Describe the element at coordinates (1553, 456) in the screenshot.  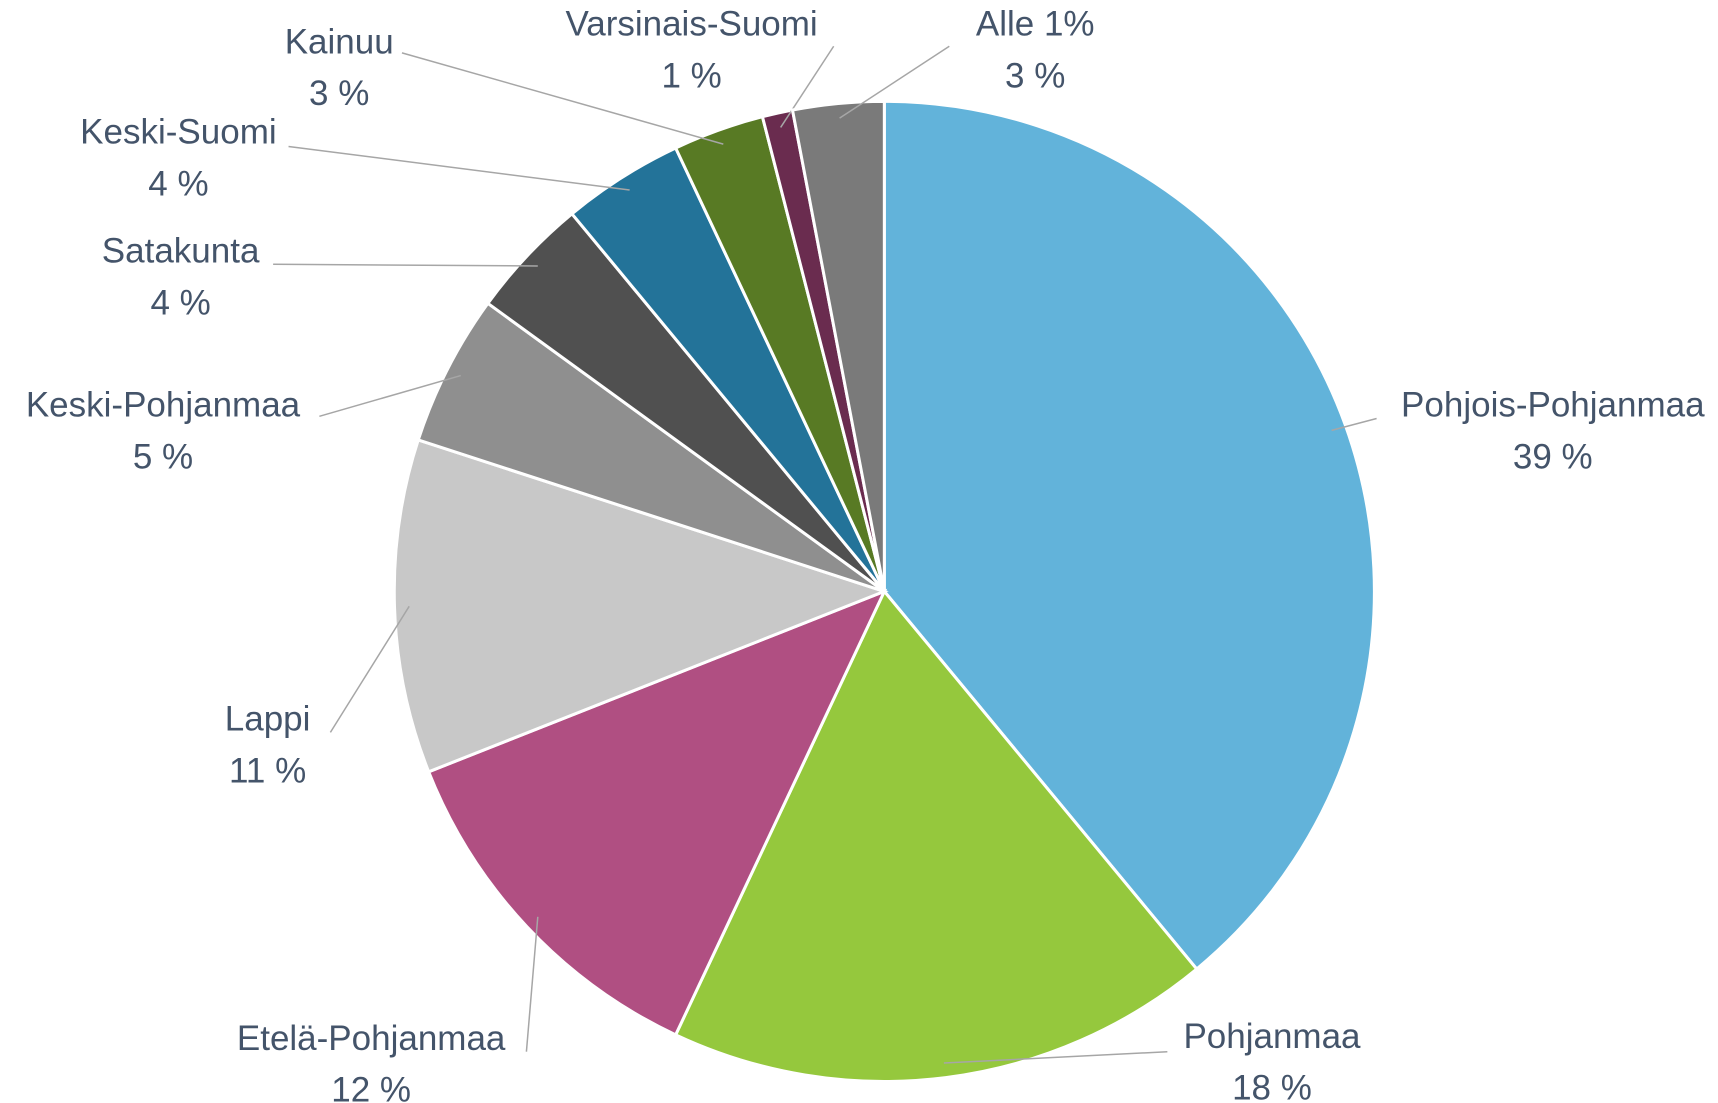
I see `slice-value-label: 39 %` at that location.